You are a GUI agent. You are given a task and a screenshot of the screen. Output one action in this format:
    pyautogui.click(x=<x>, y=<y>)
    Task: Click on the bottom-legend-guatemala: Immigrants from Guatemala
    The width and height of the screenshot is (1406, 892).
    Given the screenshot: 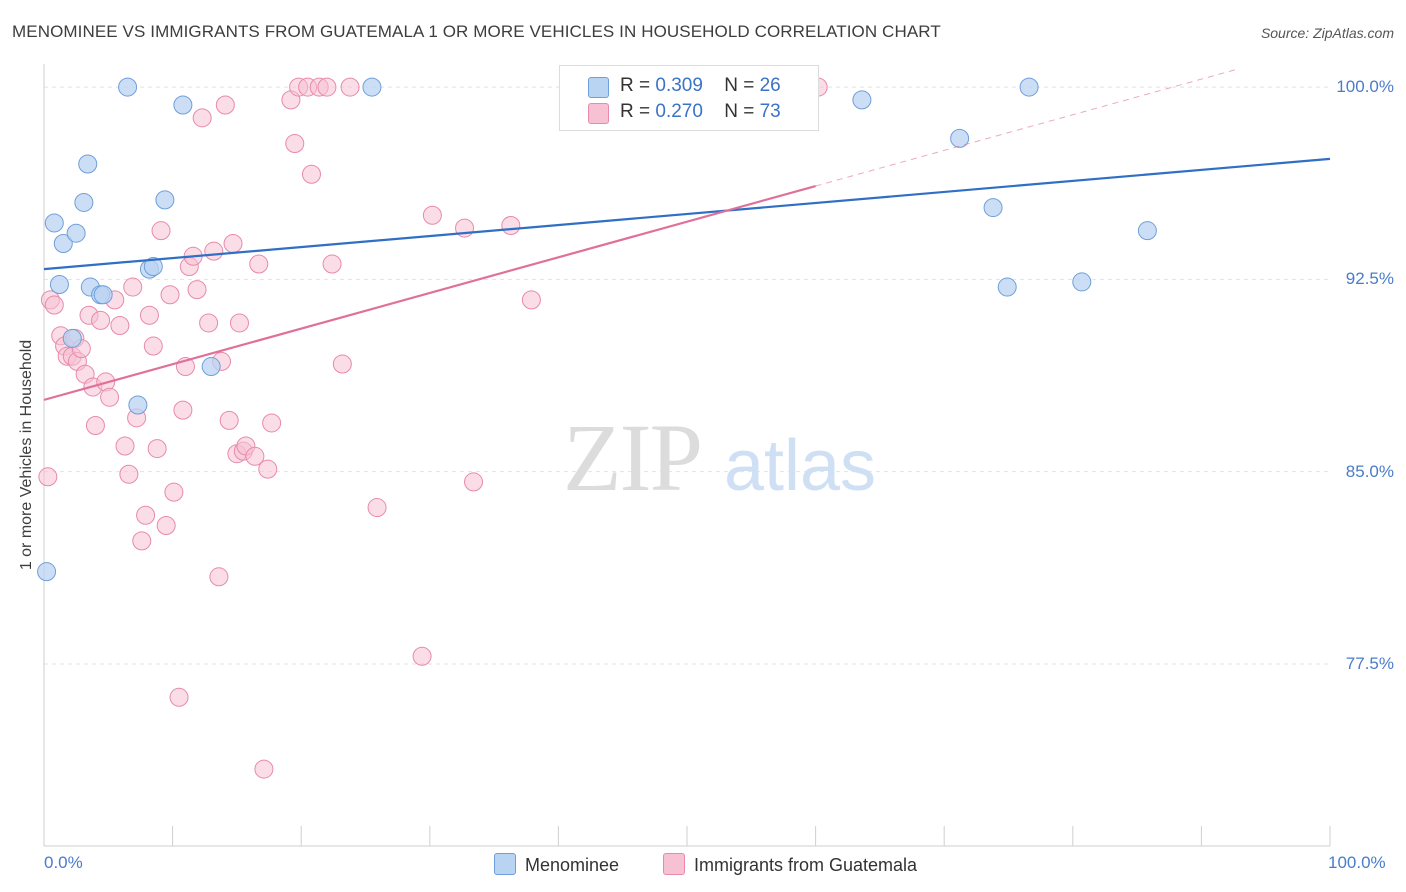 What is the action you would take?
    pyautogui.click(x=790, y=864)
    